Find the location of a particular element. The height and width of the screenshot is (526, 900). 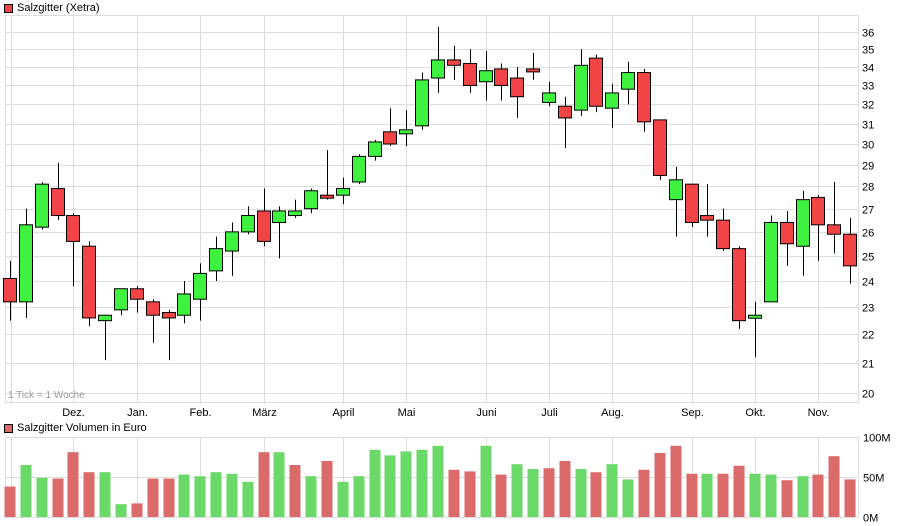

price-axis-tick-label: 21 is located at coordinates (868, 365).